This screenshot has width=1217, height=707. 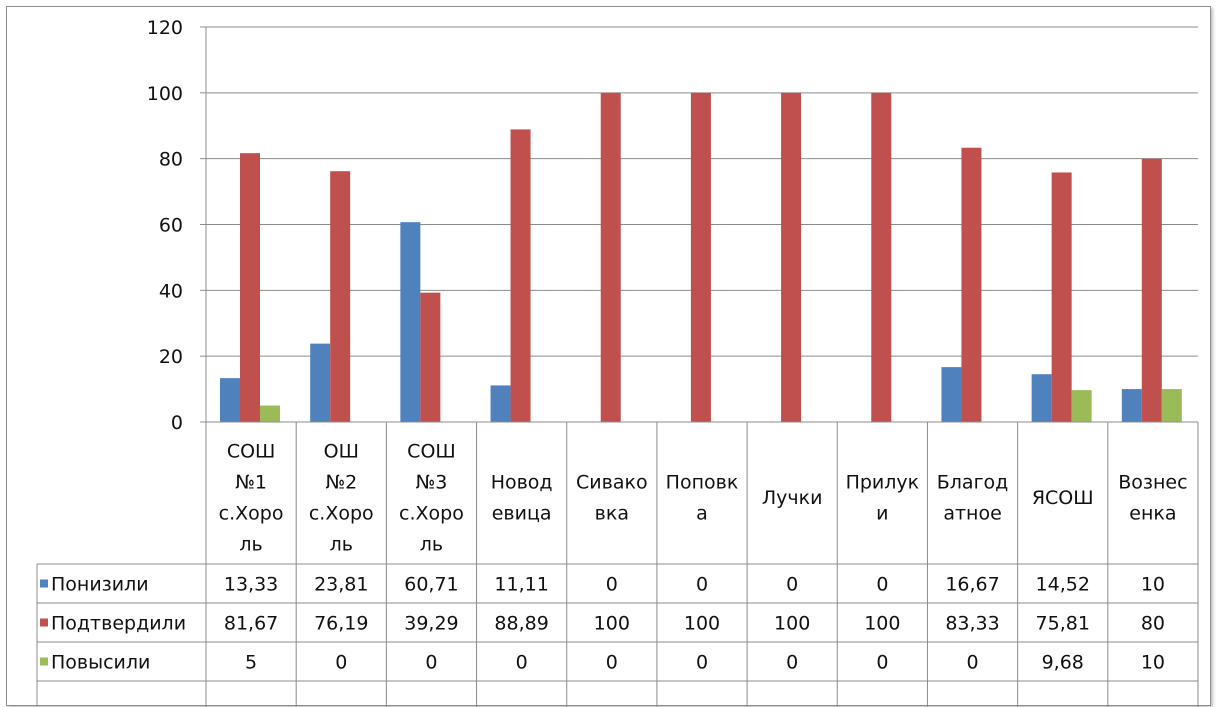 What do you see at coordinates (251, 498) in the screenshot?
I see `x-category-label: СОШ №1 с.Хоро ль` at bounding box center [251, 498].